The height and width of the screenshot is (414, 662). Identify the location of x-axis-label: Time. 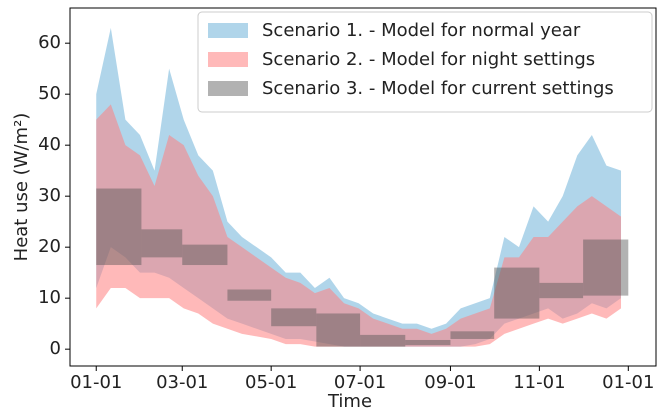
(349, 400).